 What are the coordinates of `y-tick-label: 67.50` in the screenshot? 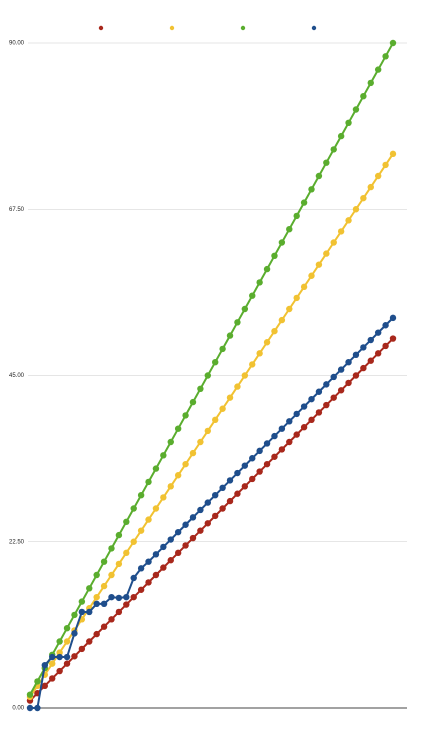 It's located at (17, 210).